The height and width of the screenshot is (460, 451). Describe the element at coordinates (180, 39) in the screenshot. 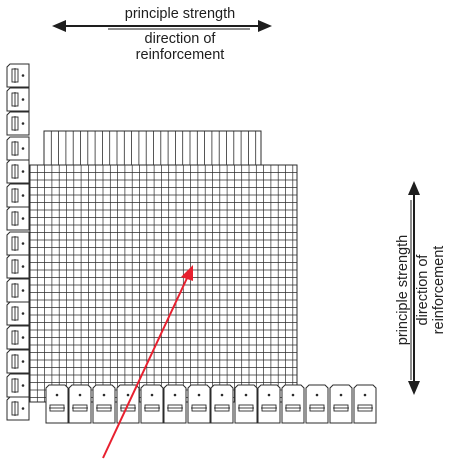

I see `top-direction-label: direction of` at that location.